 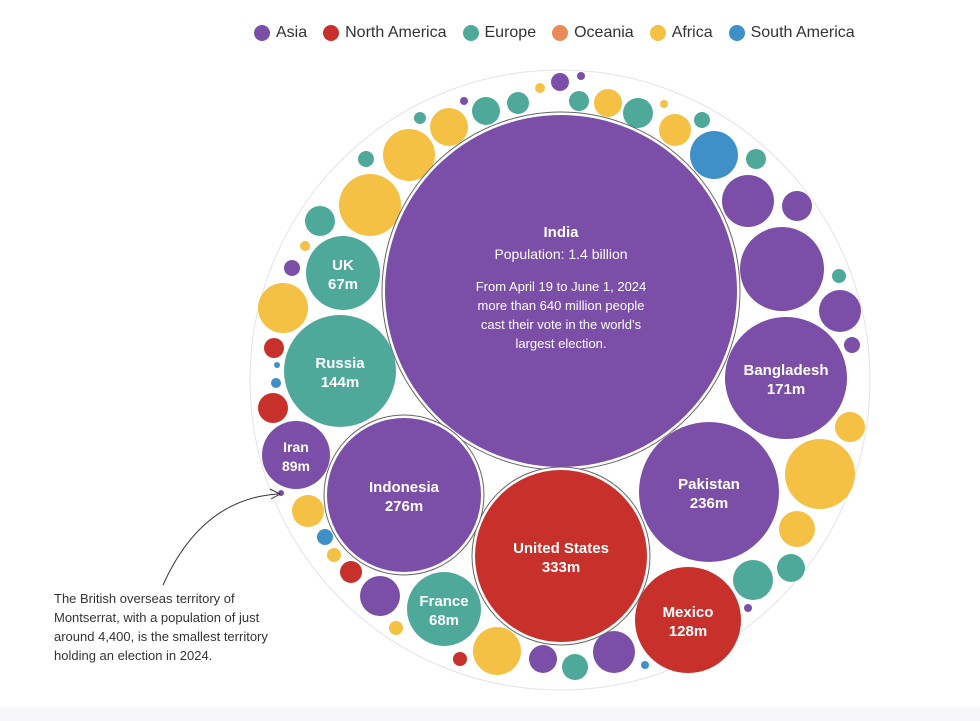 I want to click on bubble-name: Bangladesh, so click(x=785, y=370).